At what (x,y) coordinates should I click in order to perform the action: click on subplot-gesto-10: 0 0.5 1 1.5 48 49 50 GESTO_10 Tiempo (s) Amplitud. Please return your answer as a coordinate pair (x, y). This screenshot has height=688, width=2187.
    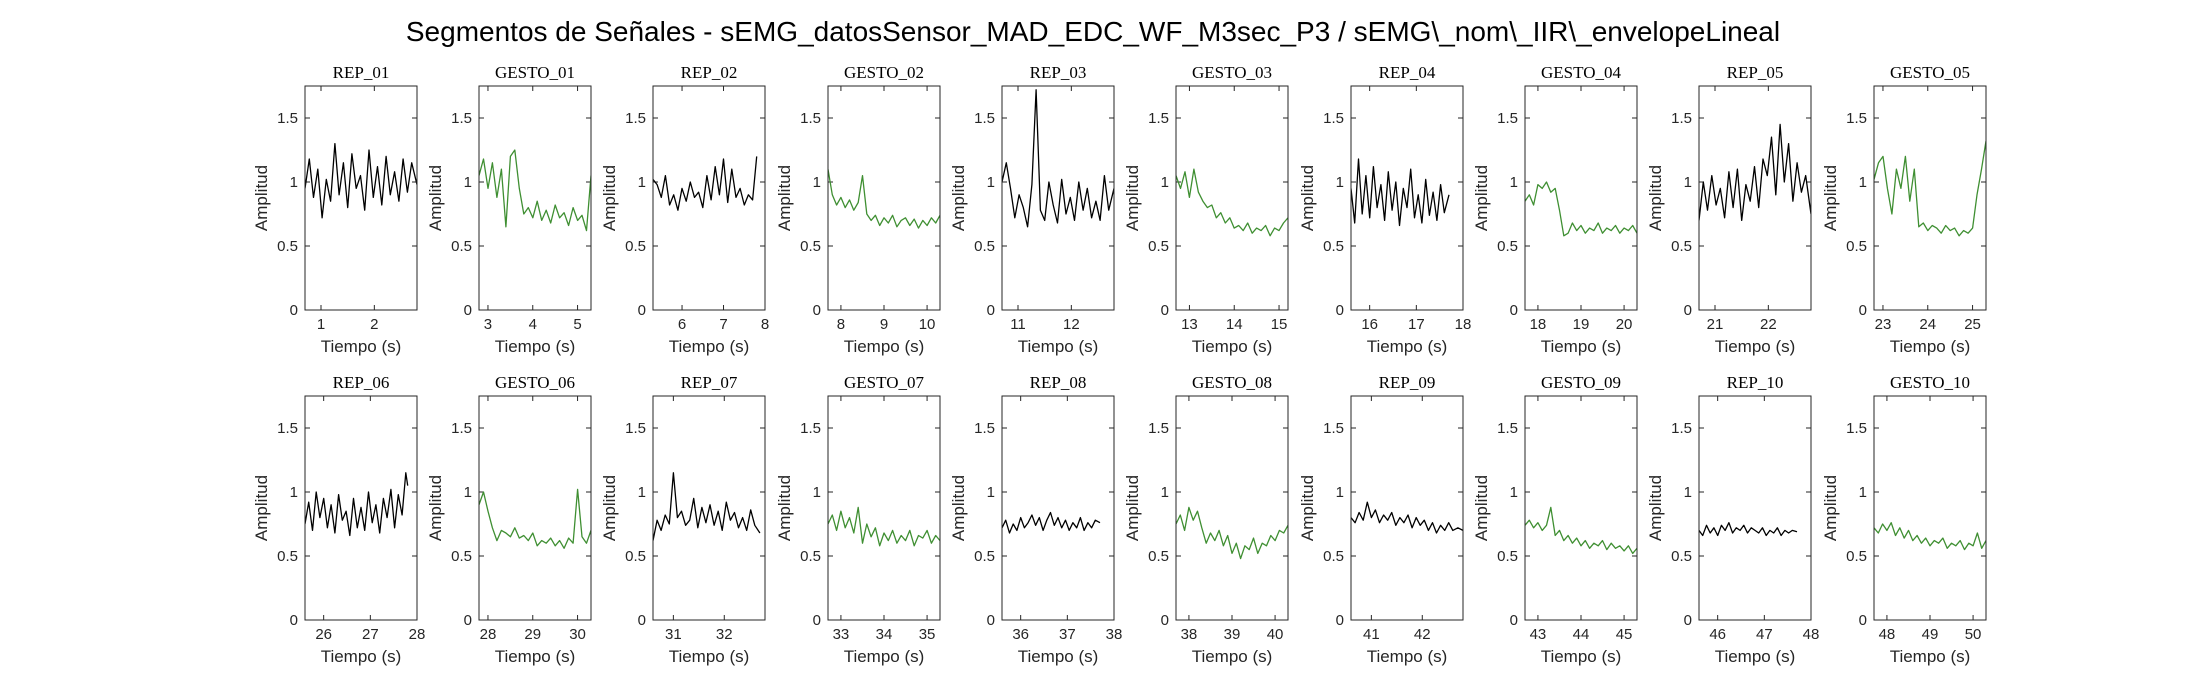
    Looking at the image, I should click on (1904, 519).